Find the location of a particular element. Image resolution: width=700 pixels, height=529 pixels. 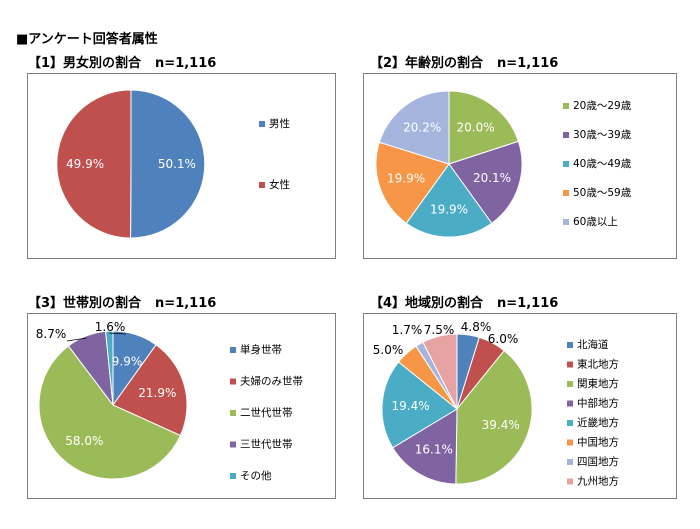

chart1-n-label: n=1,116 is located at coordinates (186, 63).